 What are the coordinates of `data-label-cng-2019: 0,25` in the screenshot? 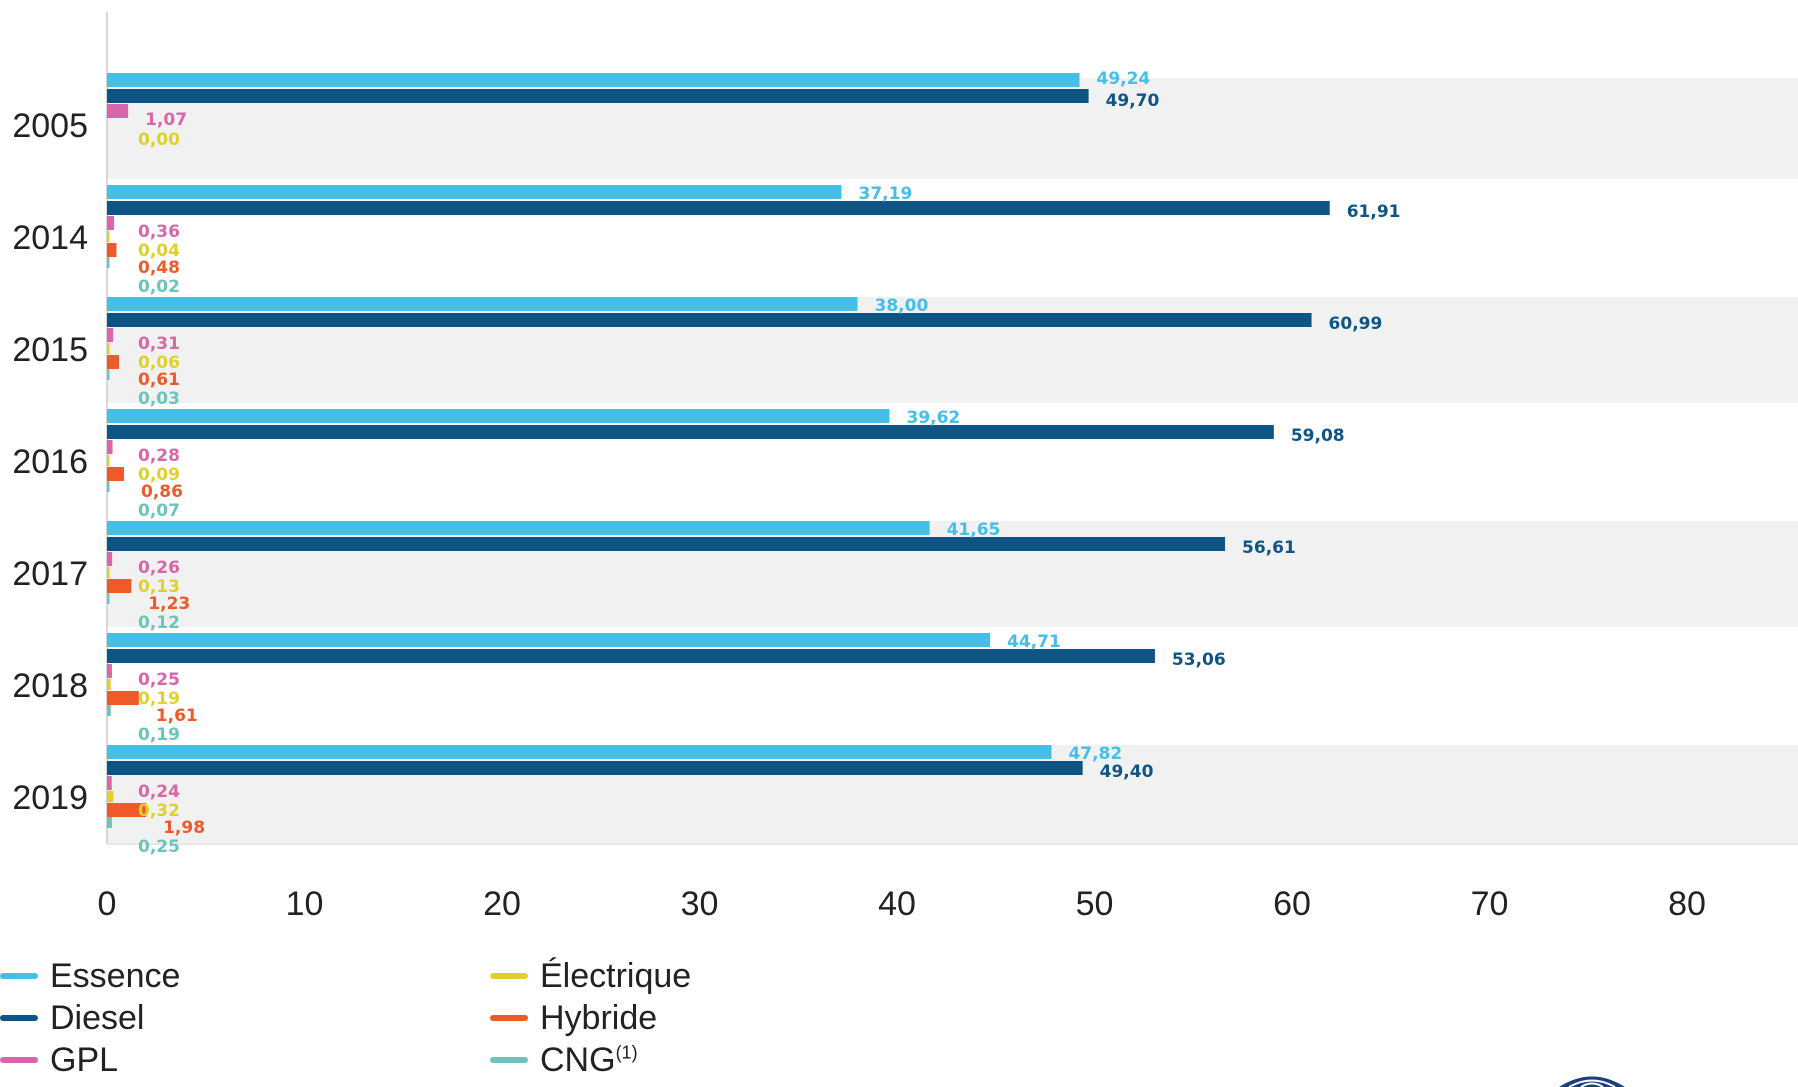 It's located at (159, 847).